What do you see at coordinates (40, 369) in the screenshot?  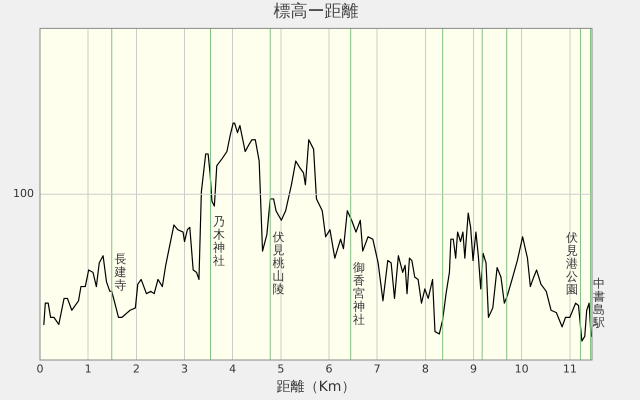 I see `x-tick-label: 0` at bounding box center [40, 369].